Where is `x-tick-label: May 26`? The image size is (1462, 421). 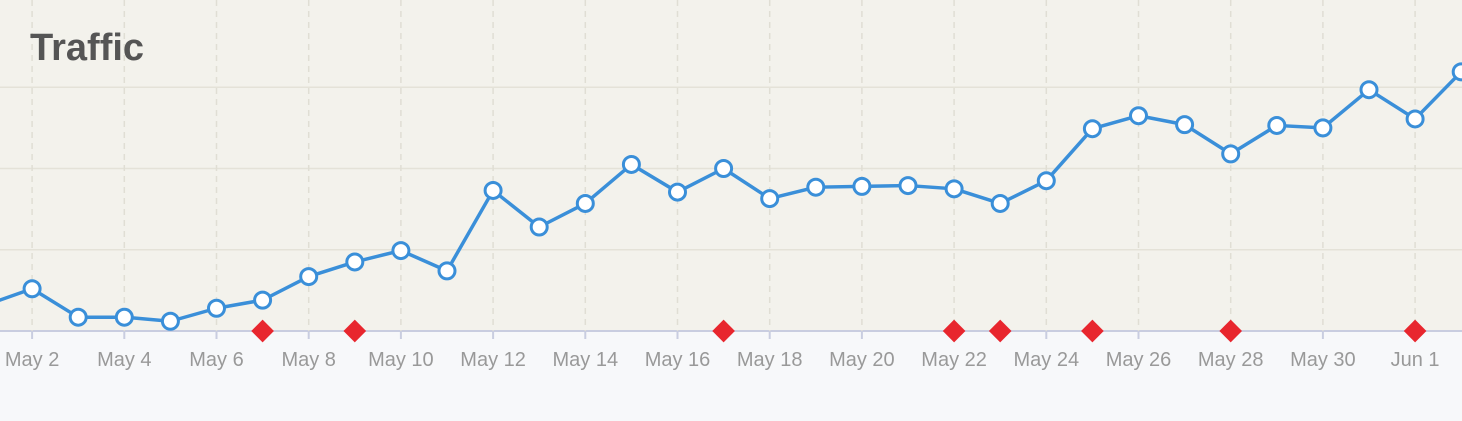
x-tick-label: May 26 is located at coordinates (1138, 360).